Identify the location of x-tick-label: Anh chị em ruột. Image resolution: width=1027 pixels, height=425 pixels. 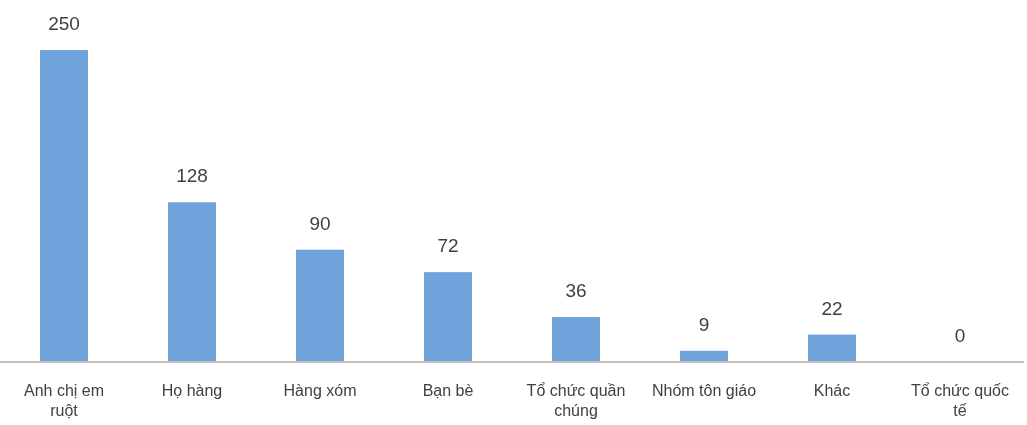
(64, 401).